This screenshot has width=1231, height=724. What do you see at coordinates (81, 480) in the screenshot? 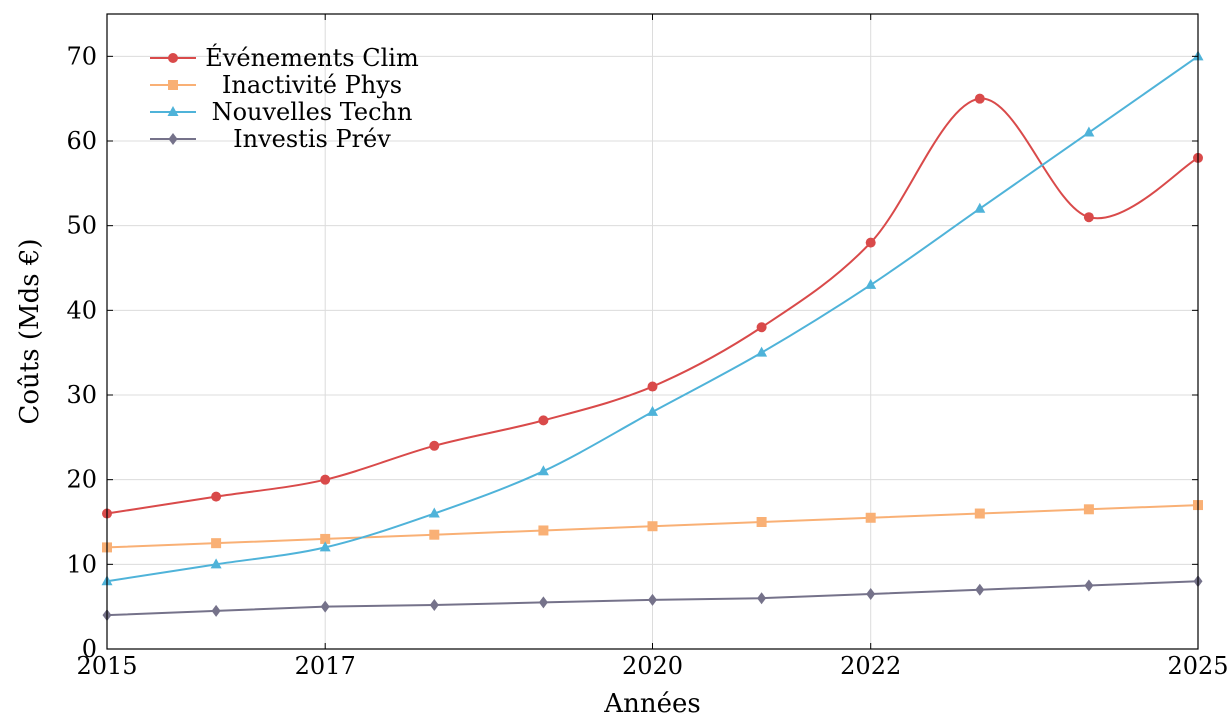
I see `y-tick-label: 20` at bounding box center [81, 480].